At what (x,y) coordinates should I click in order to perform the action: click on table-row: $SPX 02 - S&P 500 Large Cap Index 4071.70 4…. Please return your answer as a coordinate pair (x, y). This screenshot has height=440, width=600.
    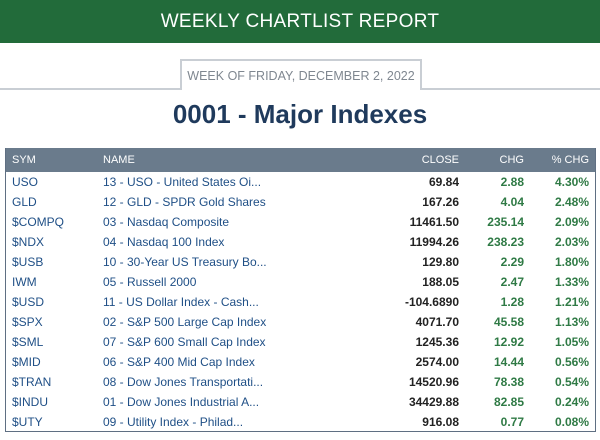
    Looking at the image, I should click on (300, 322).